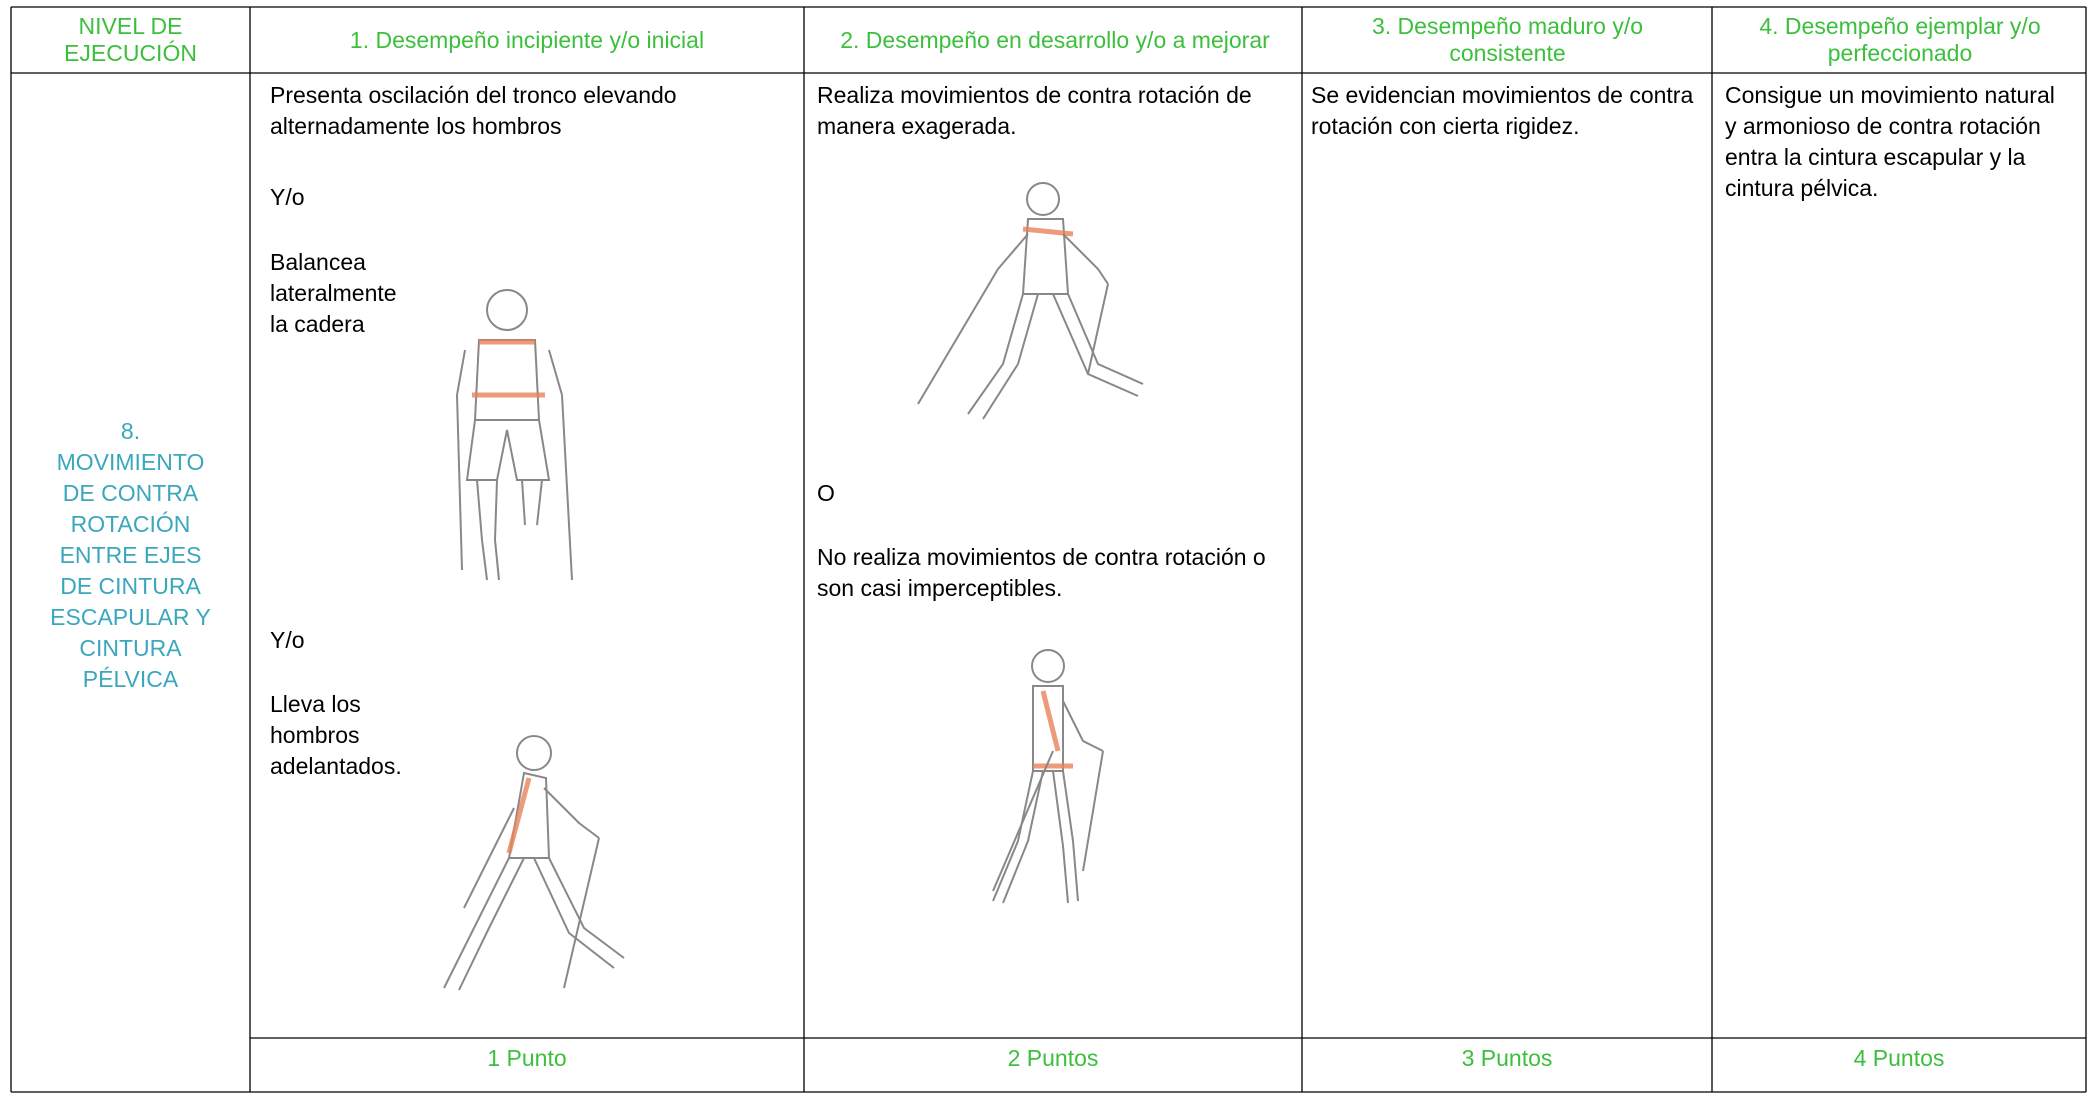  What do you see at coordinates (534, 863) in the screenshot?
I see `illustration-shoulders` at bounding box center [534, 863].